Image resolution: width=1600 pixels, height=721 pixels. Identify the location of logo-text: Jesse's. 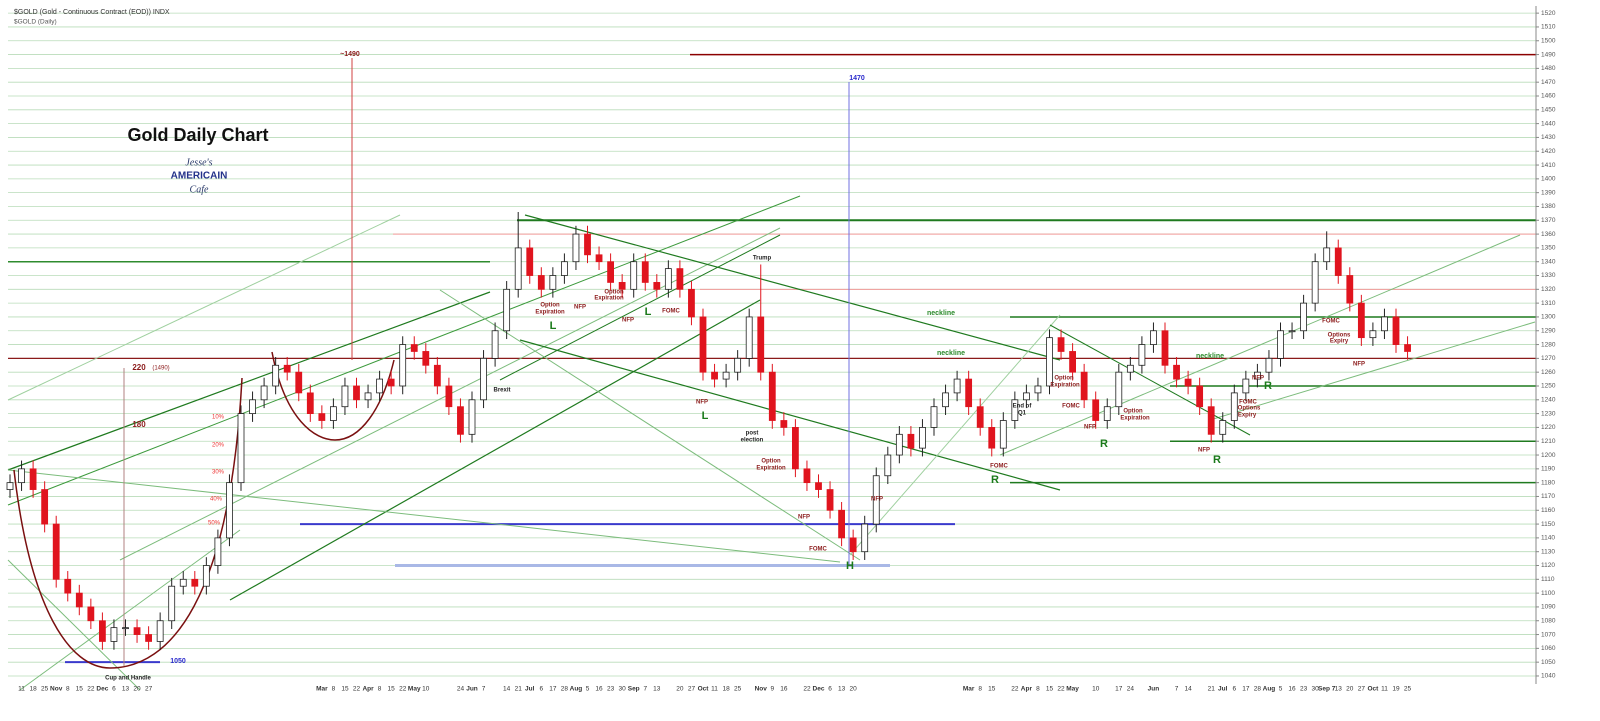
(198, 162).